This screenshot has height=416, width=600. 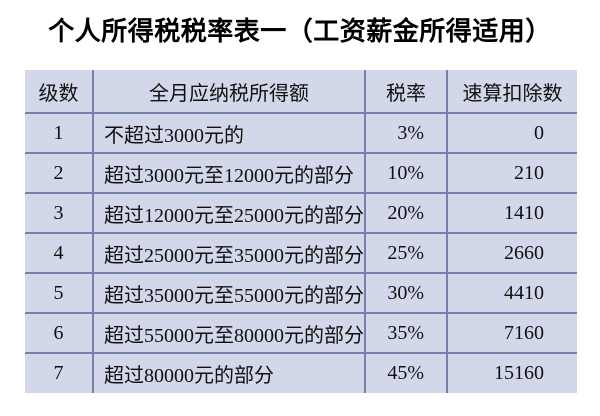 I want to click on rate-cell: 10%, so click(x=406, y=173).